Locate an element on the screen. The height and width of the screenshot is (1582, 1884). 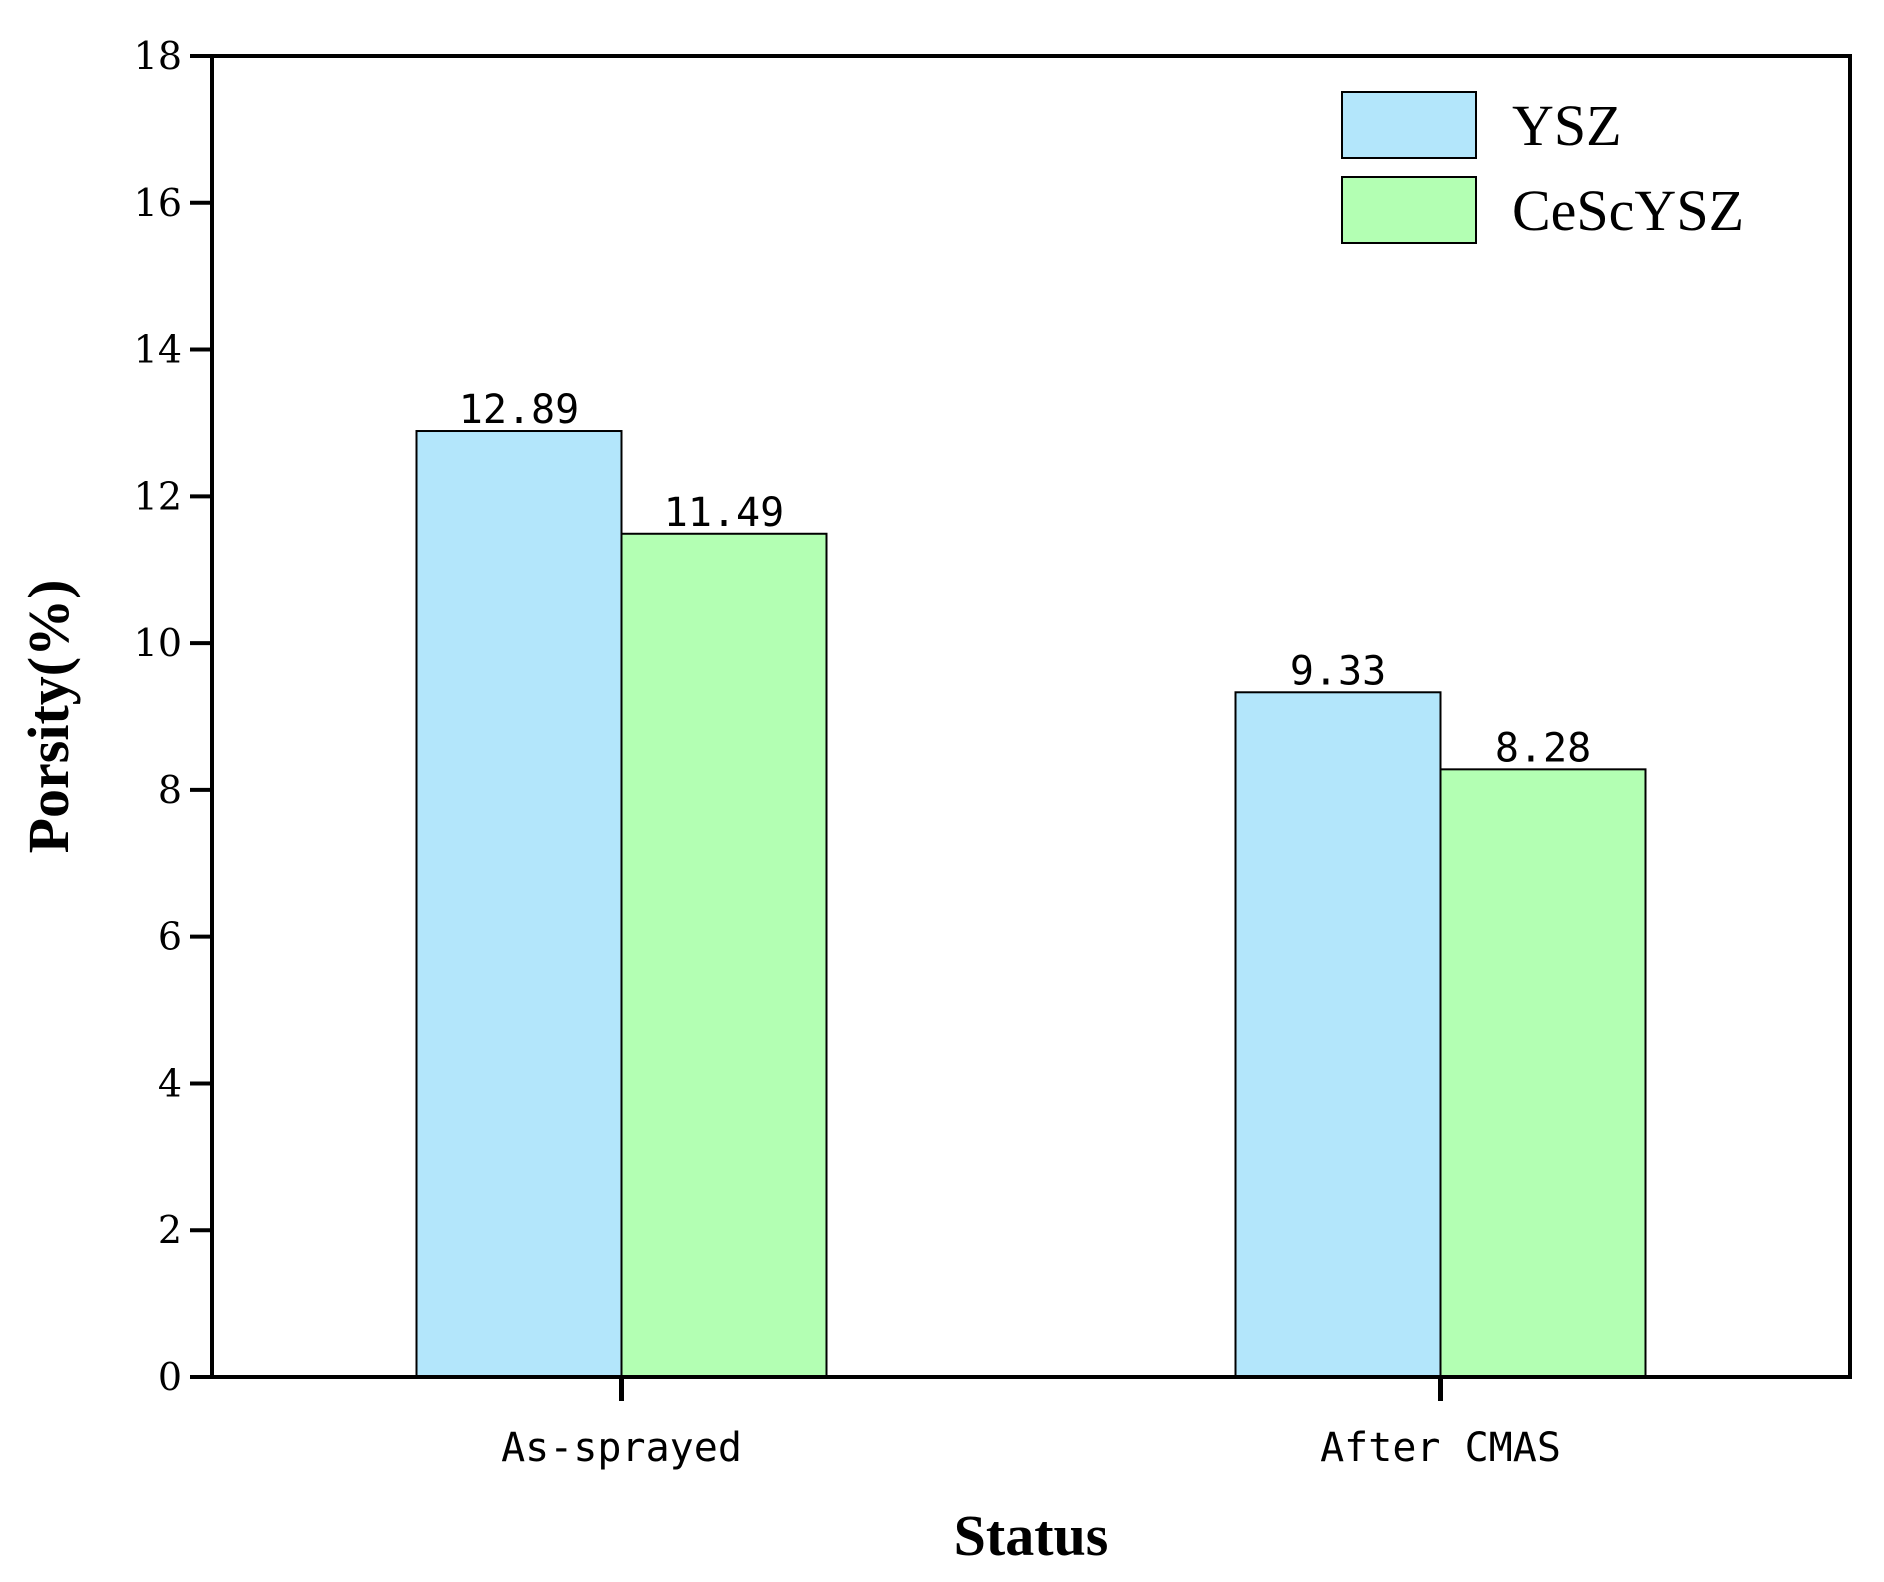
x-tick-label-1: As-sprayed is located at coordinates (621, 1448).